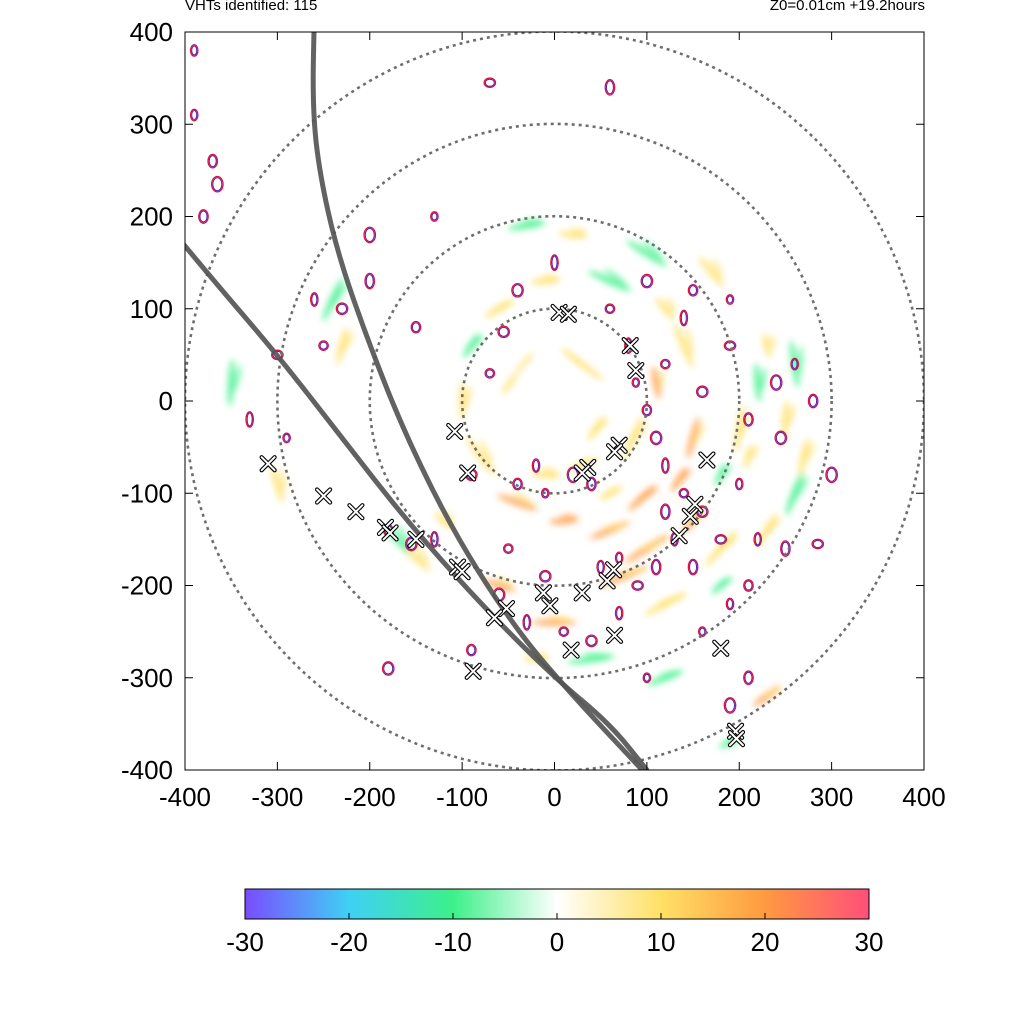 This screenshot has height=1024, width=1024. I want to click on y-tick-label: -100, so click(147, 493).